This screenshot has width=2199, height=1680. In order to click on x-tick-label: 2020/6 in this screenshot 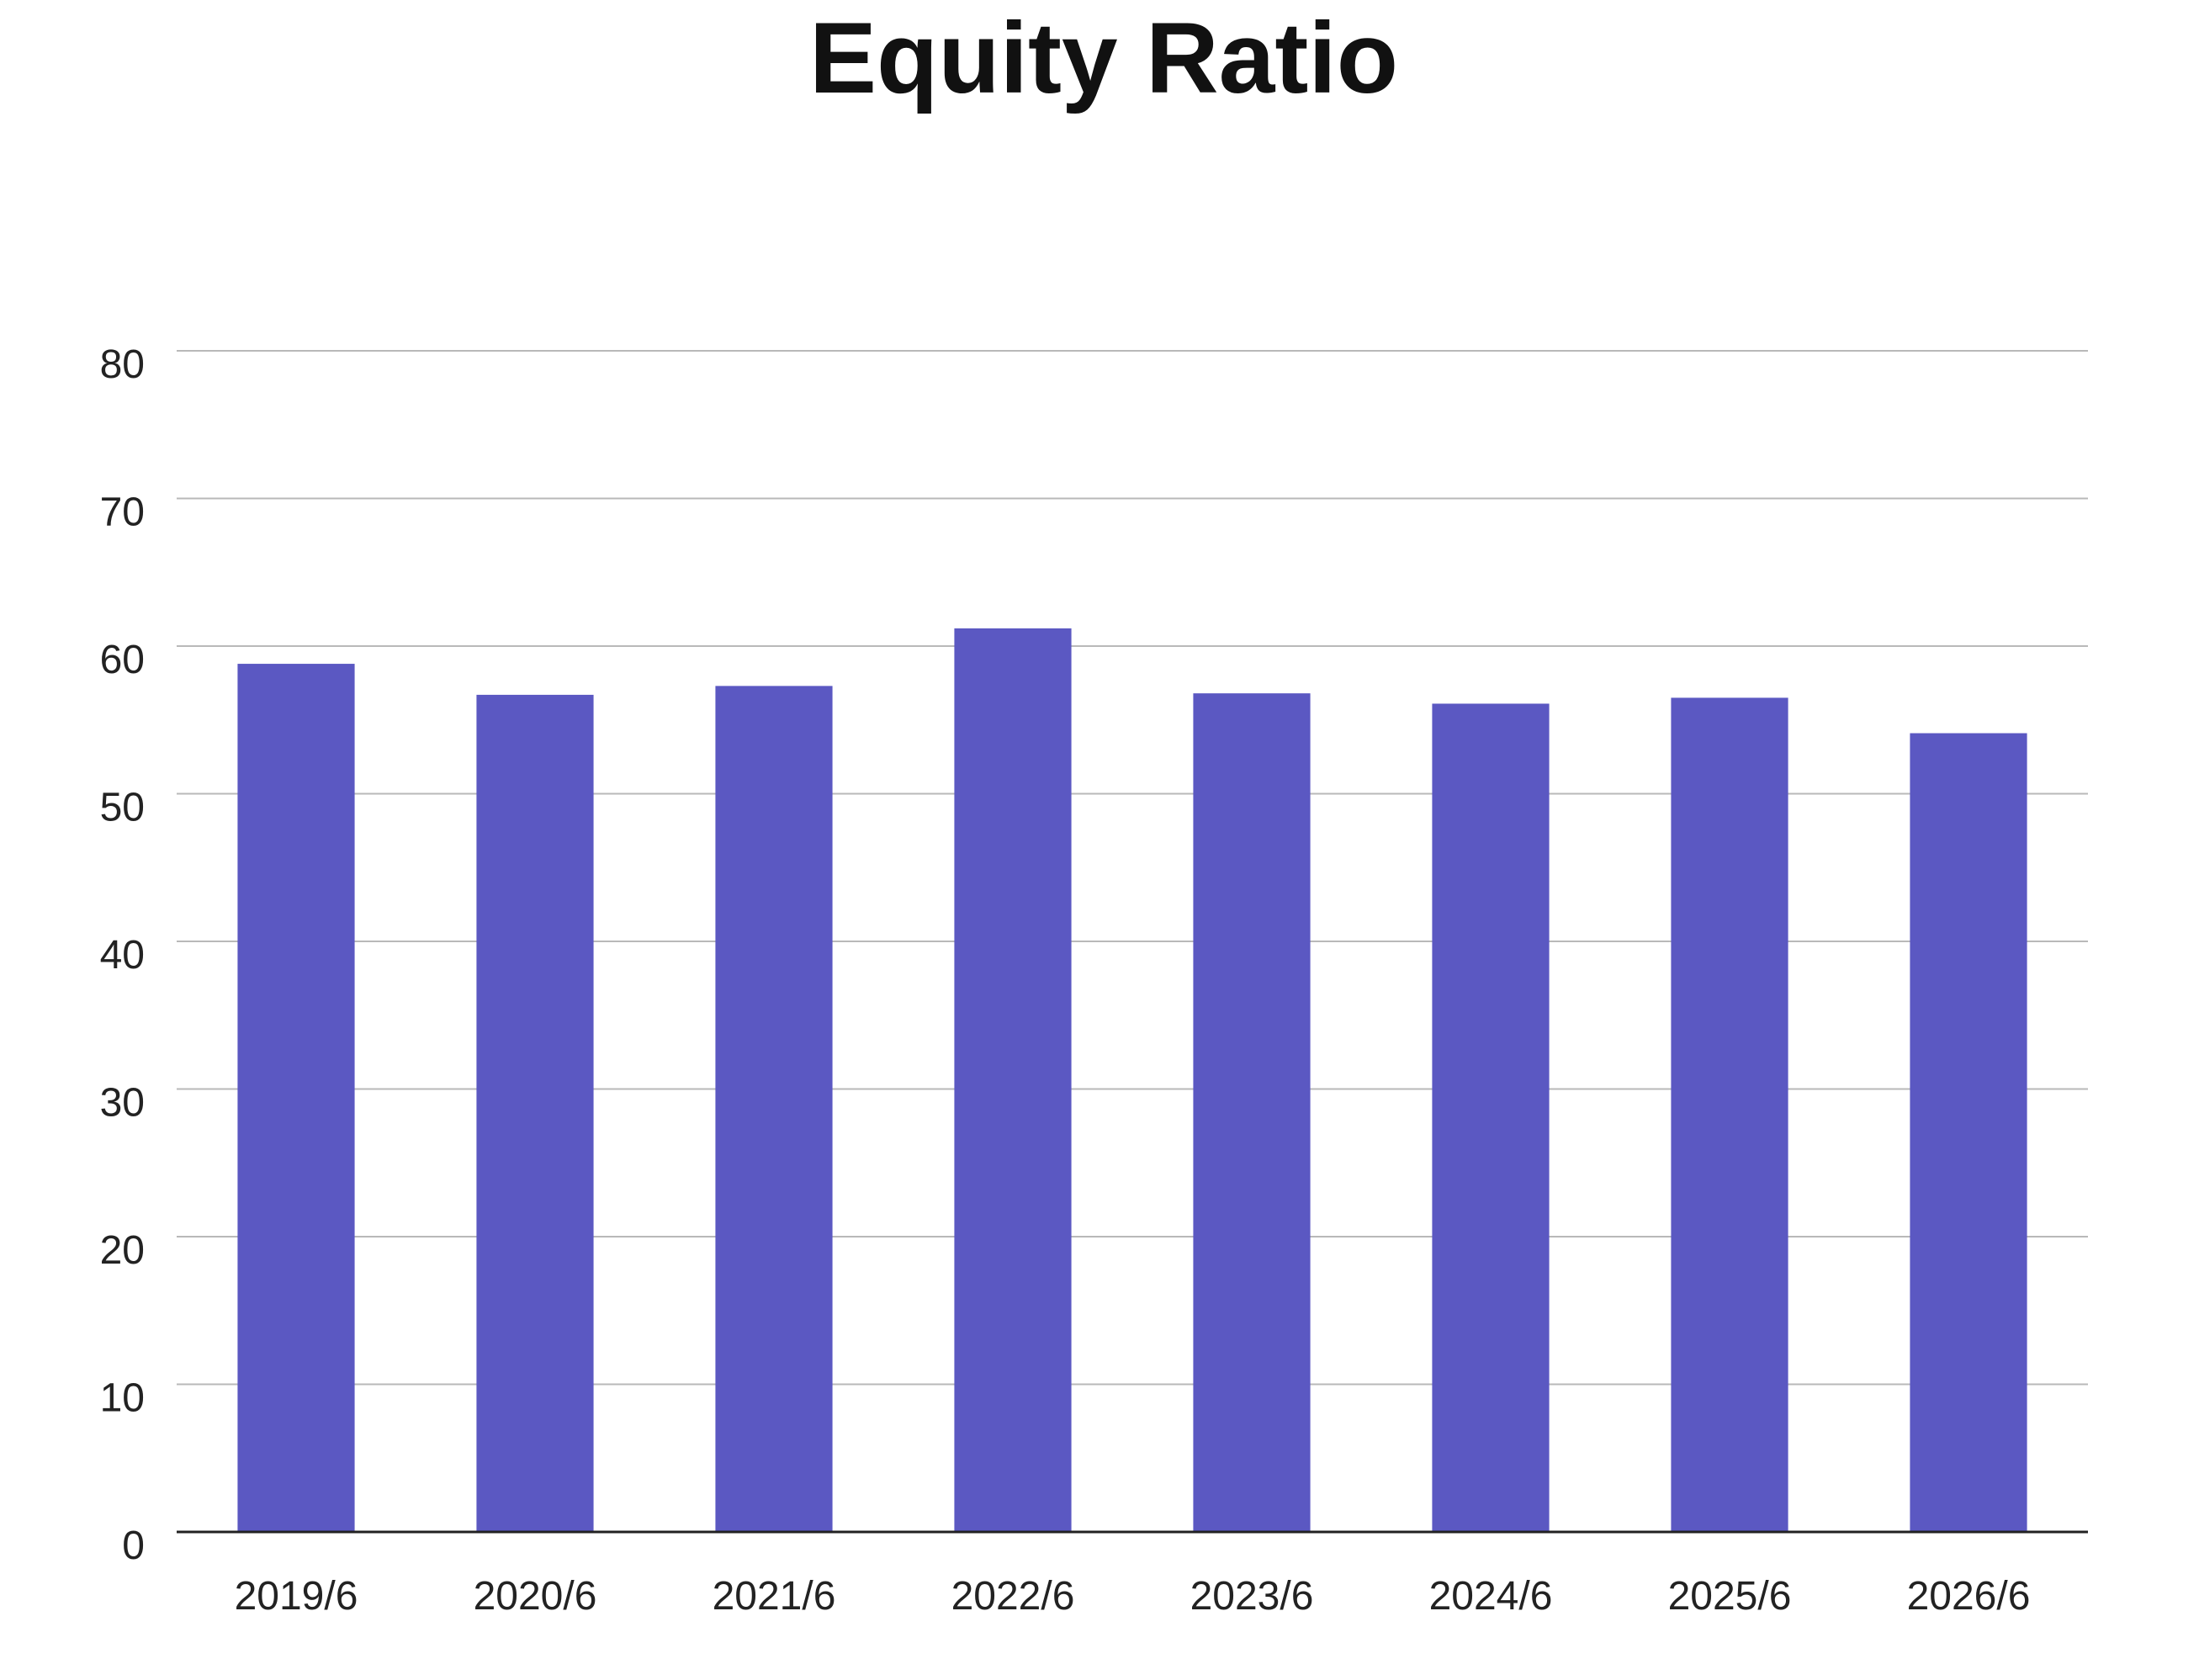, I will do `click(535, 1596)`.